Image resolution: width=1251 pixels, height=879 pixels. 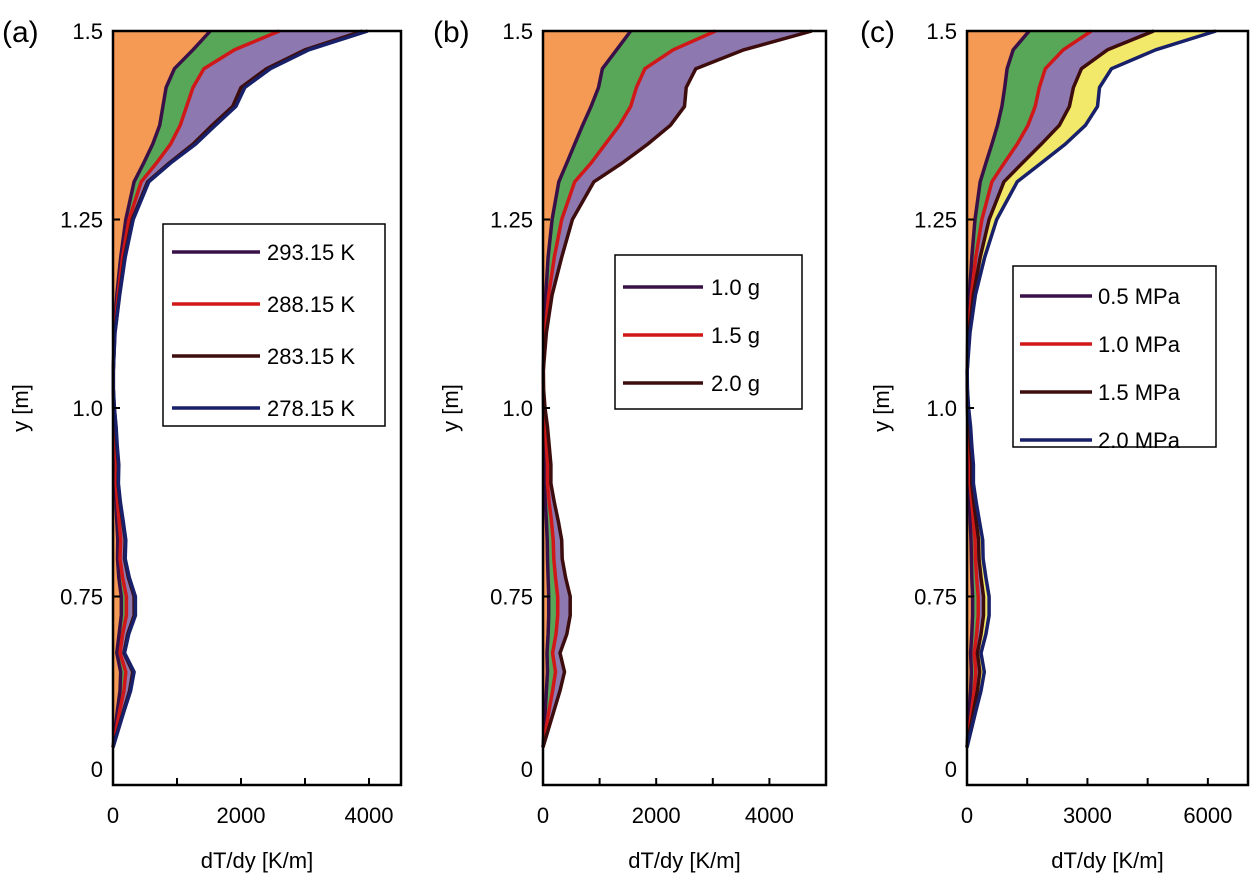 I want to click on legend-label-2: 2.0 g, so click(x=735, y=383).